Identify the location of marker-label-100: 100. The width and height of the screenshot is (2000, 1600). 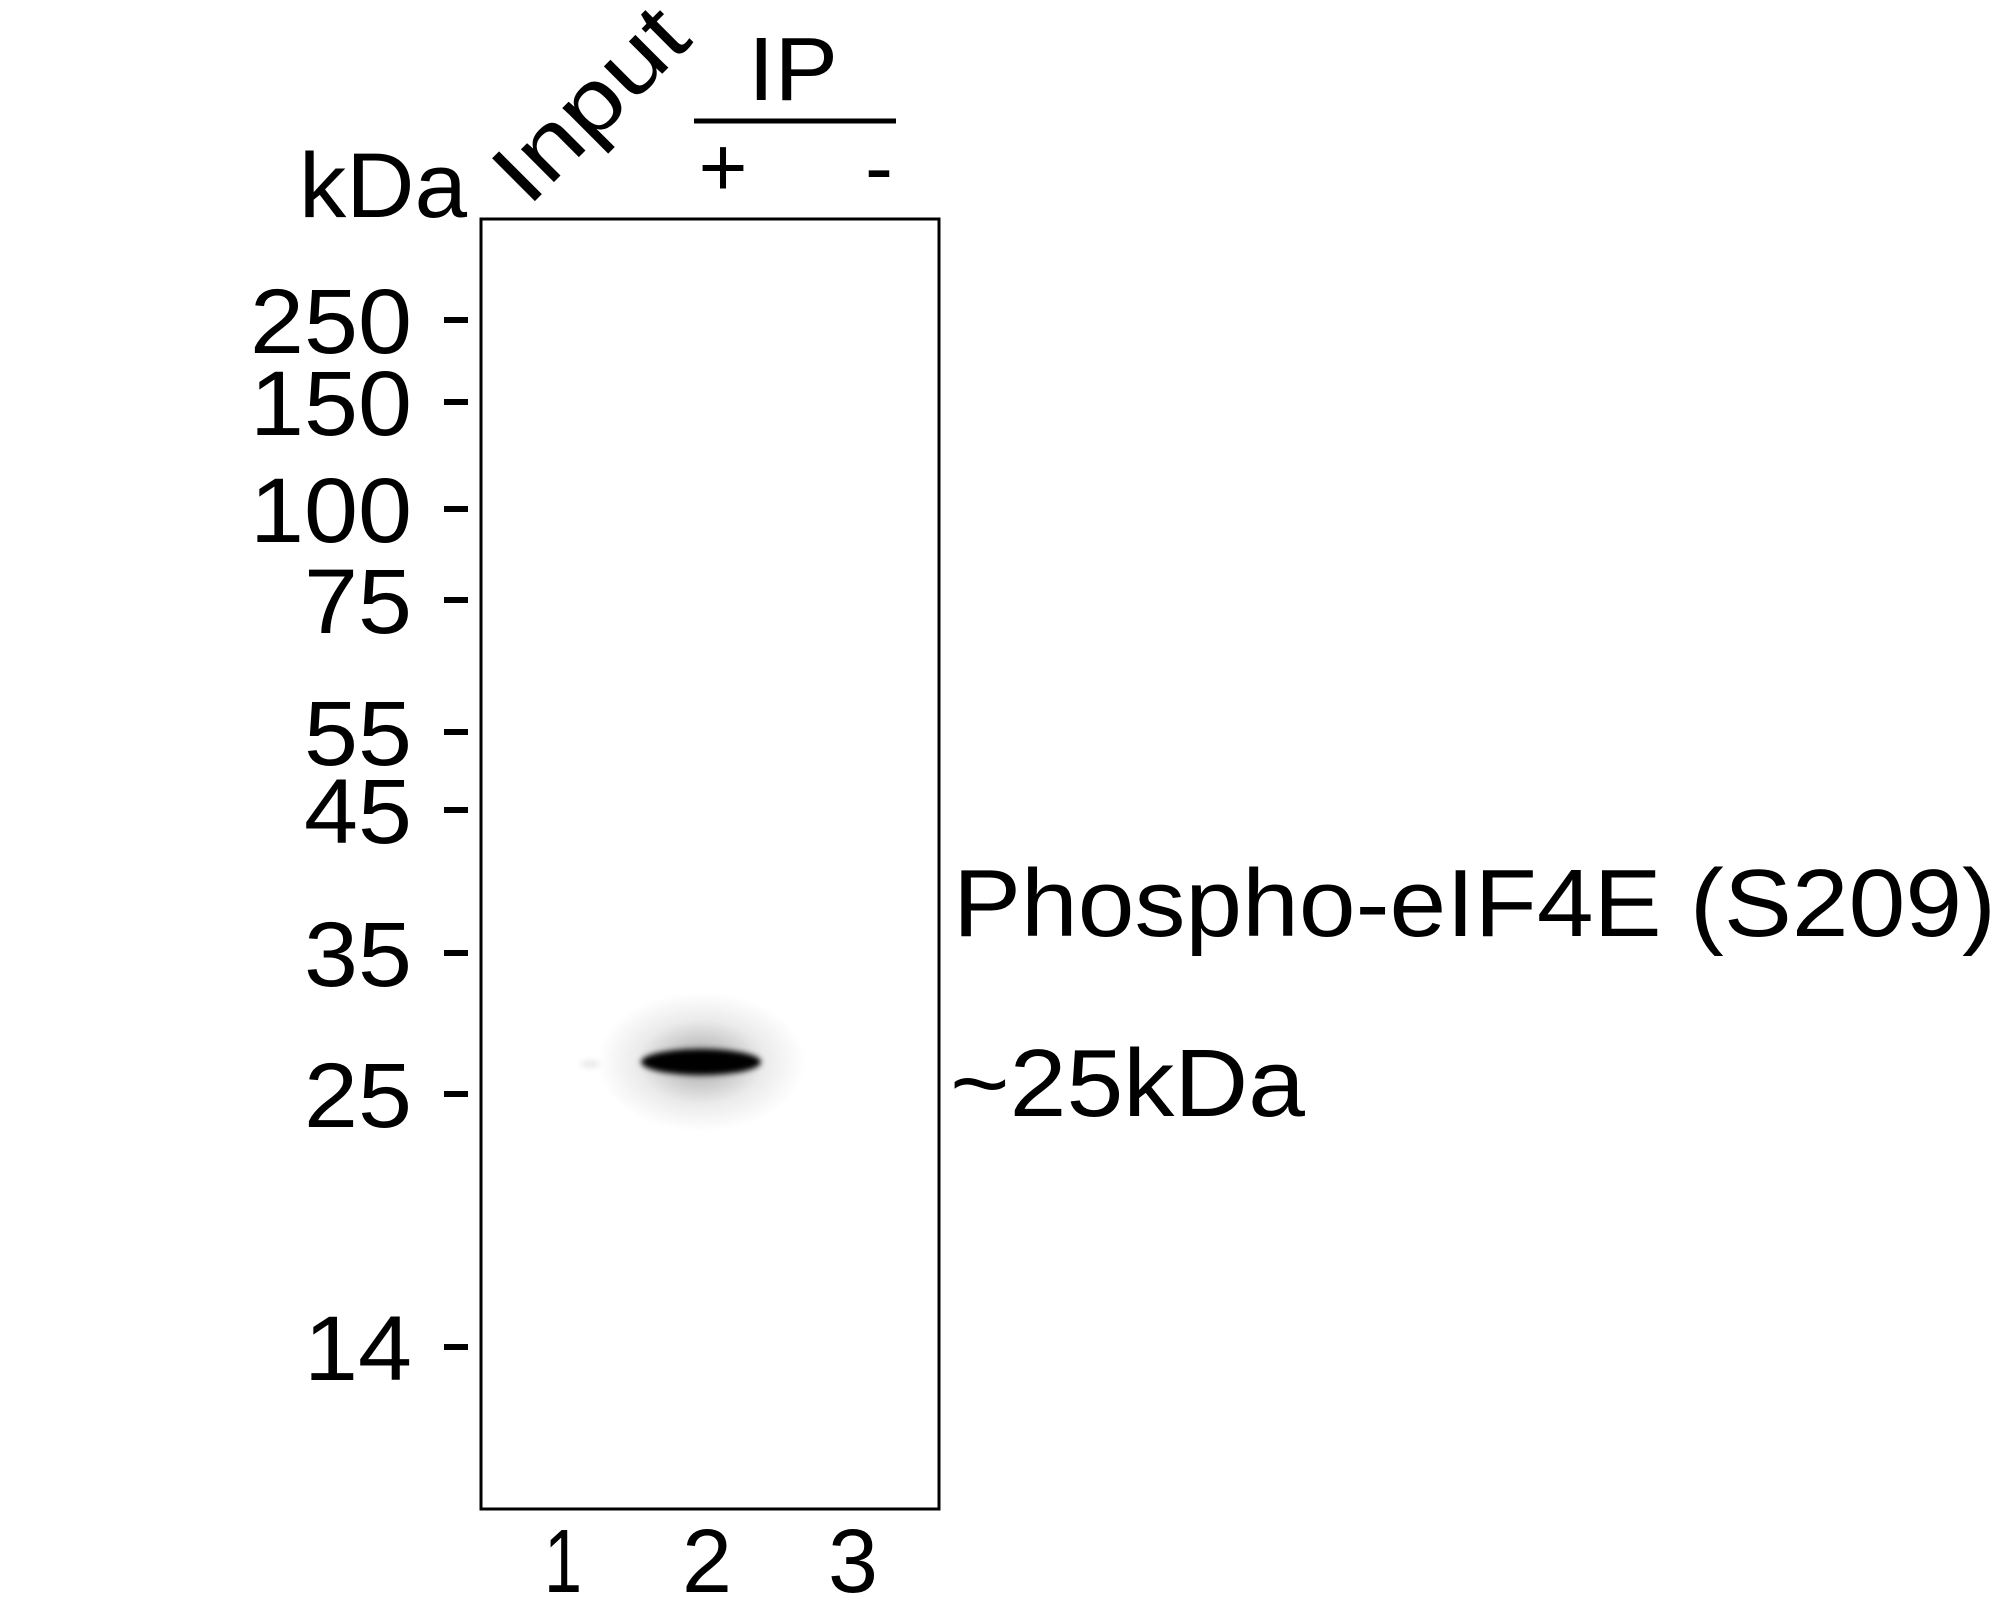
(331, 511).